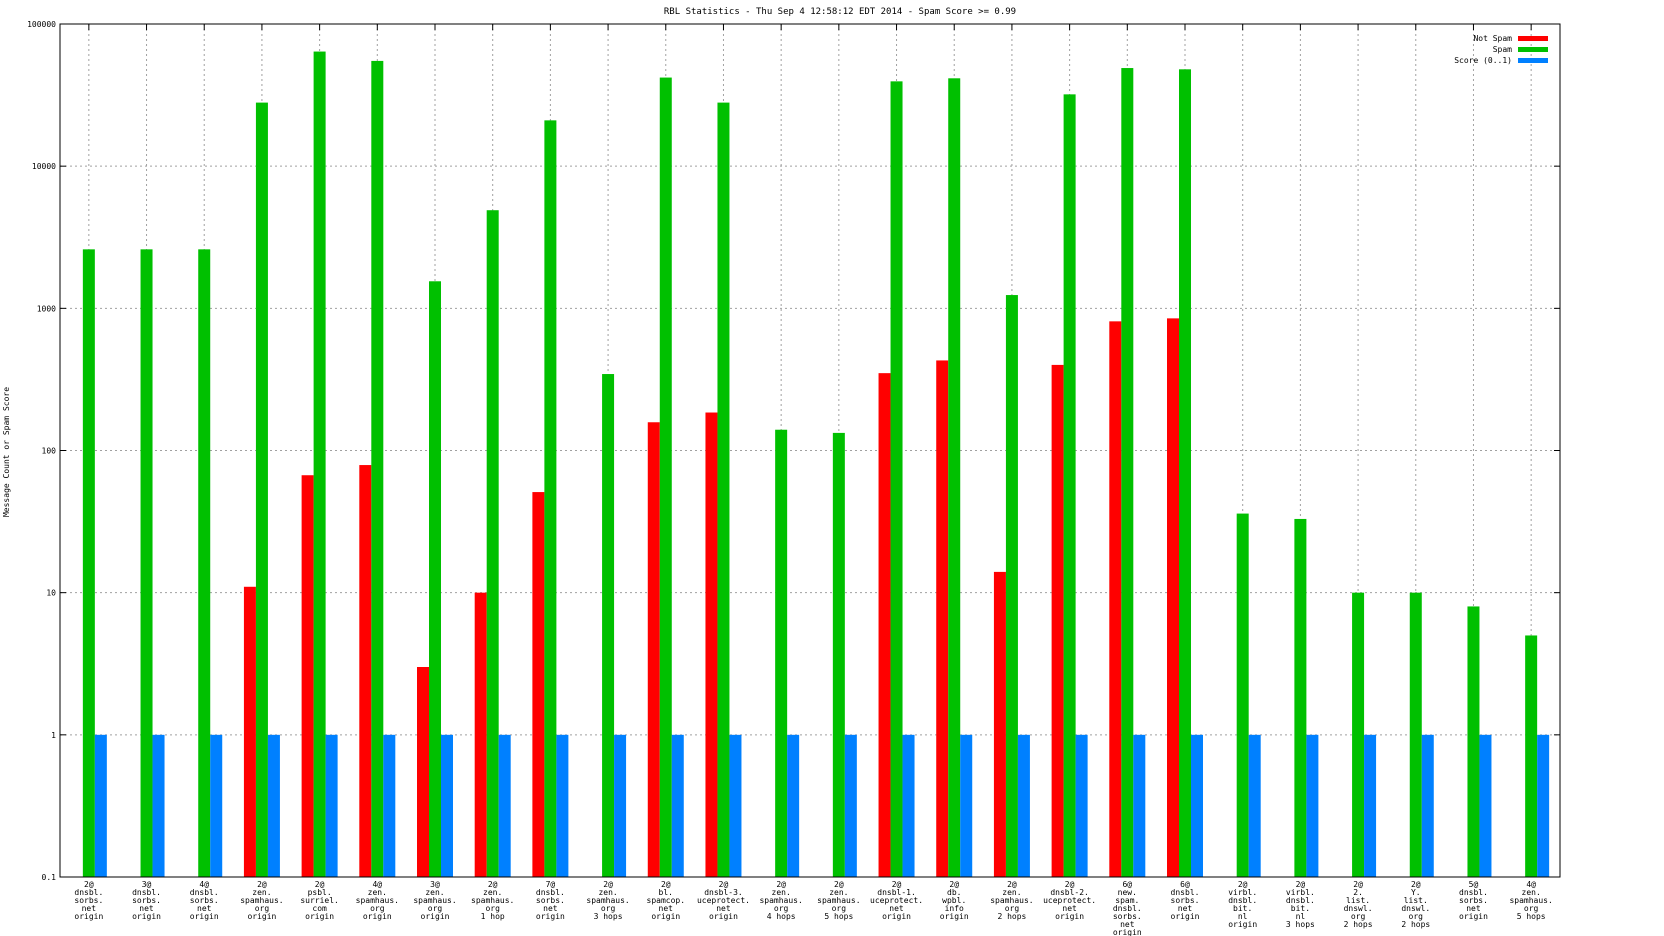 Image resolution: width=1664 pixels, height=936 pixels. I want to click on x-tick-label-line: 3 hops, so click(1300, 924).